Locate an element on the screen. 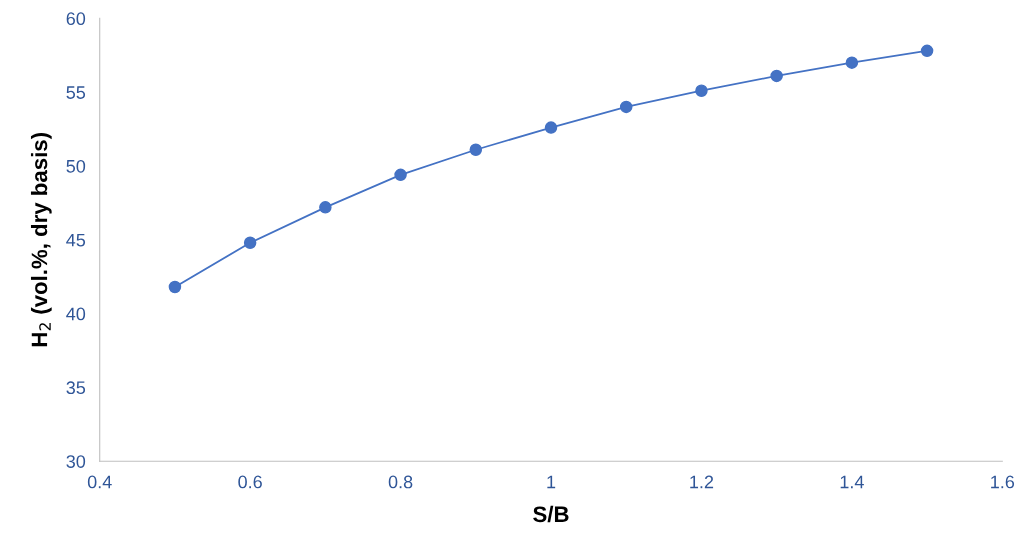  x-axis-title: S/B is located at coordinates (551, 514).